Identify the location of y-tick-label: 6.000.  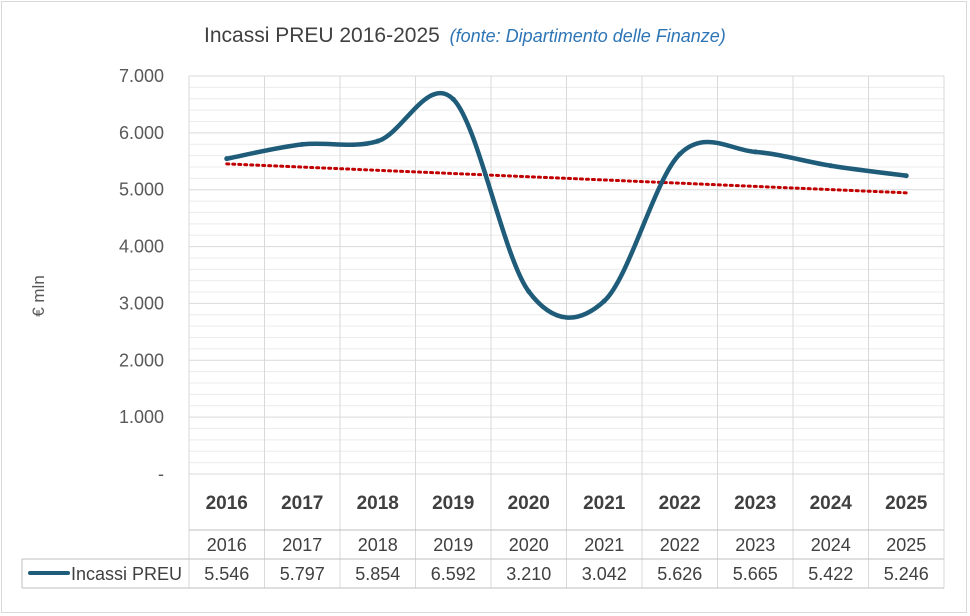
(141, 133).